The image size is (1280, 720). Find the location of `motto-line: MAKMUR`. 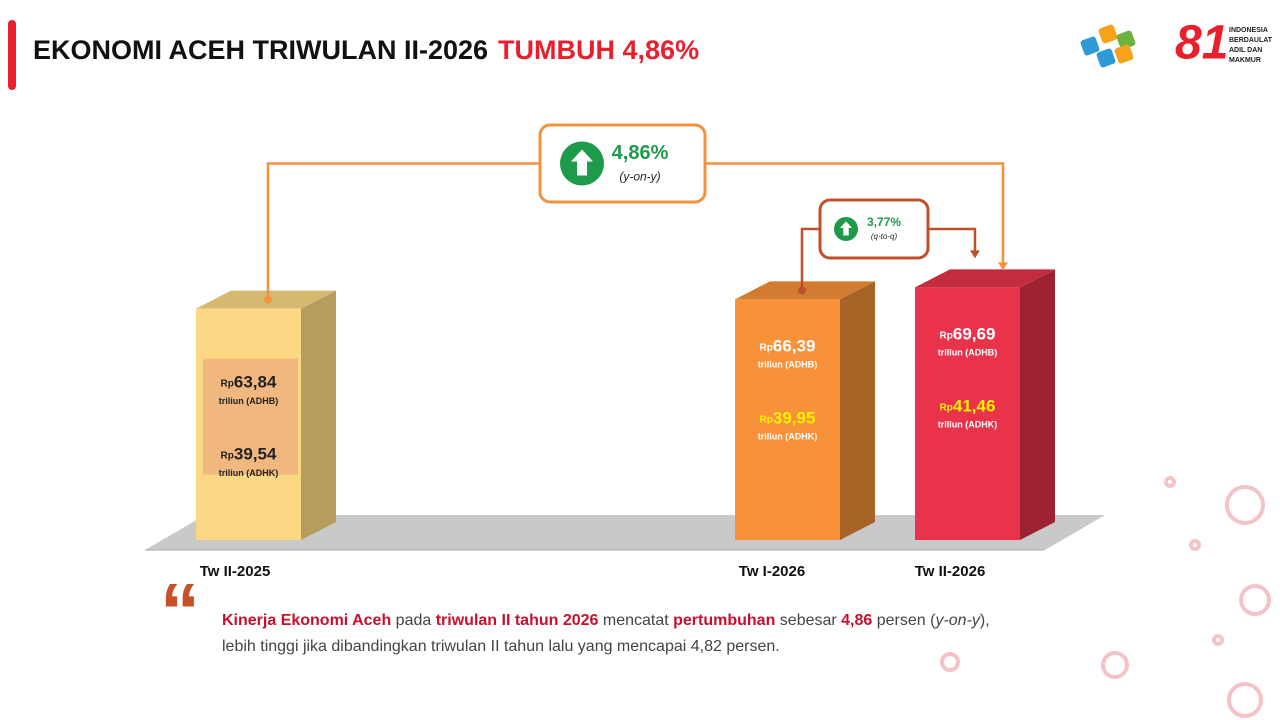

motto-line: MAKMUR is located at coordinates (1245, 60).